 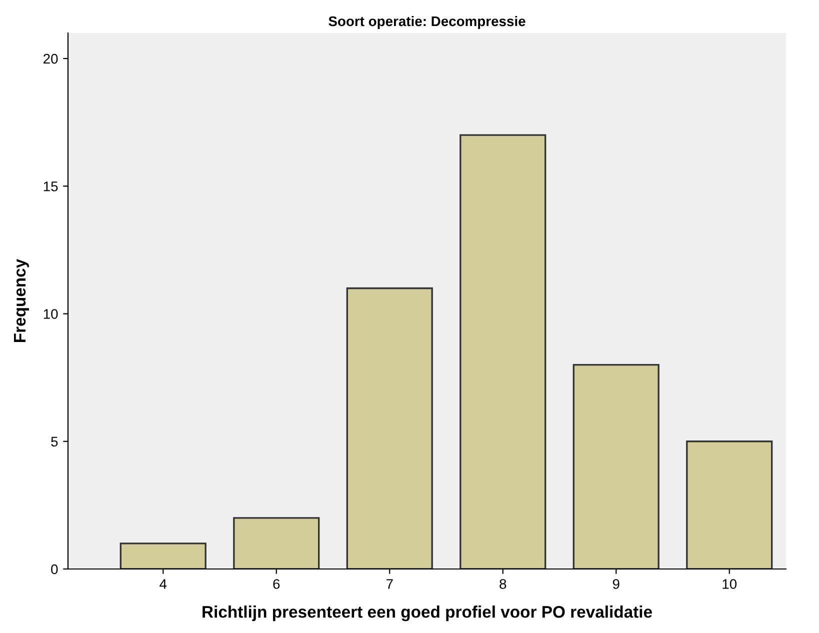 I want to click on x-tick-label: 6, so click(x=276, y=584).